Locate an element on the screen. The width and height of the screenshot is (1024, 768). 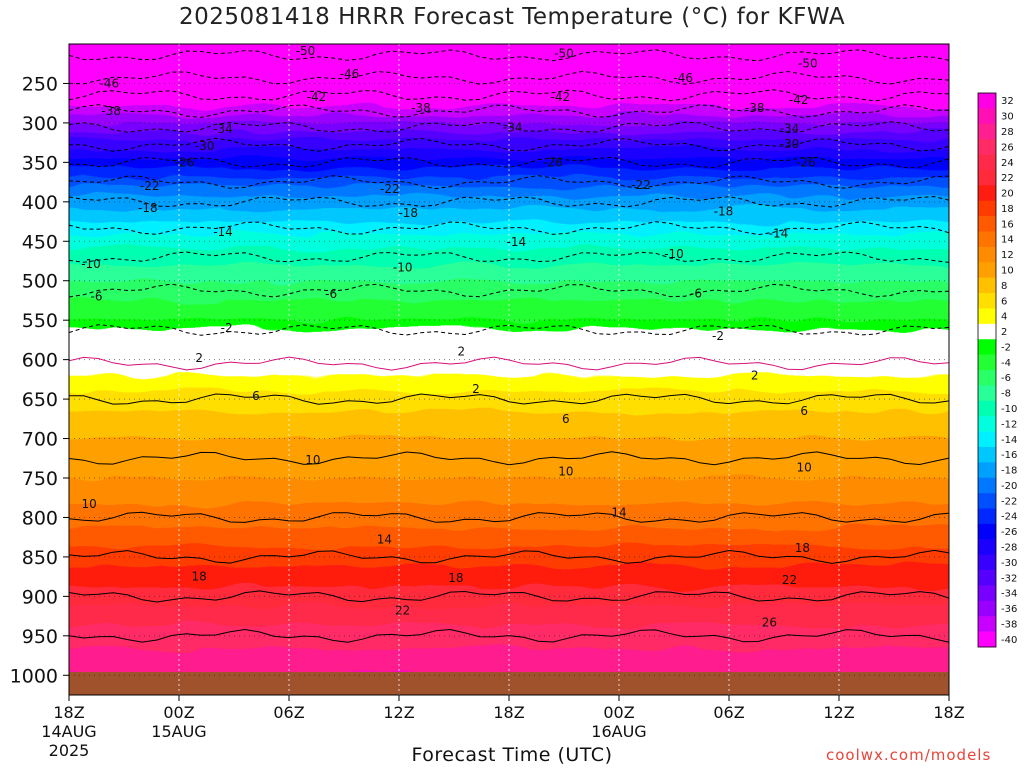
contour-label: -46 is located at coordinates (110, 83).